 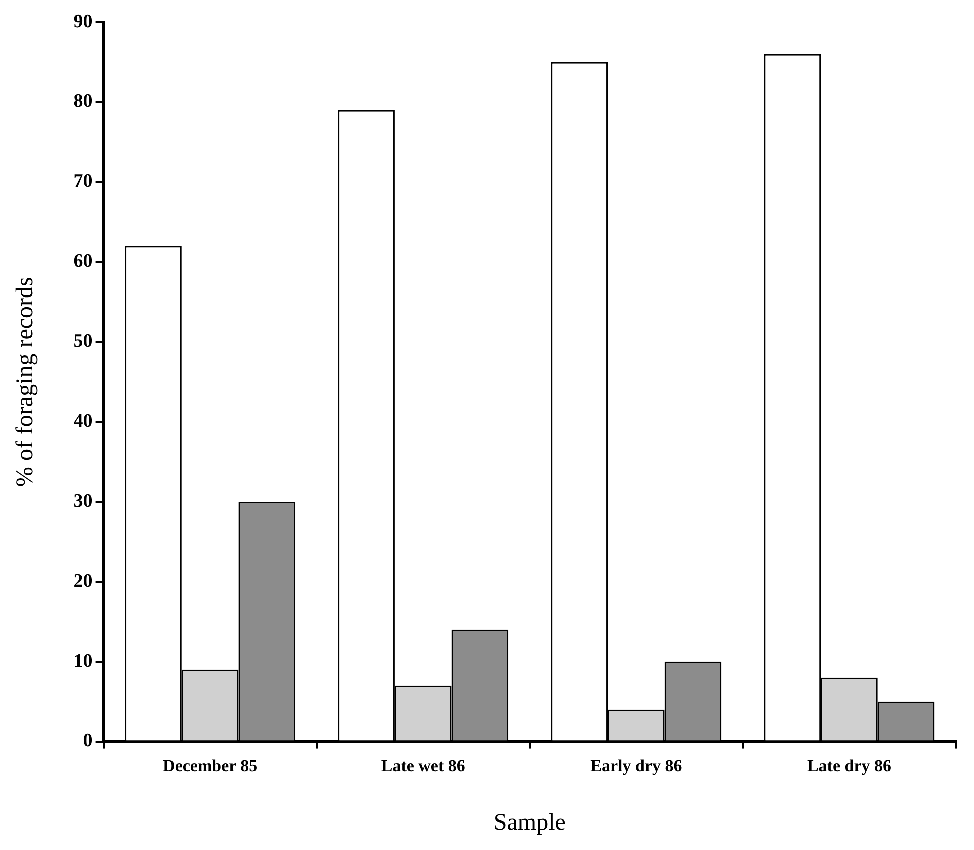 What do you see at coordinates (530, 823) in the screenshot?
I see `x-axis-title: Sample` at bounding box center [530, 823].